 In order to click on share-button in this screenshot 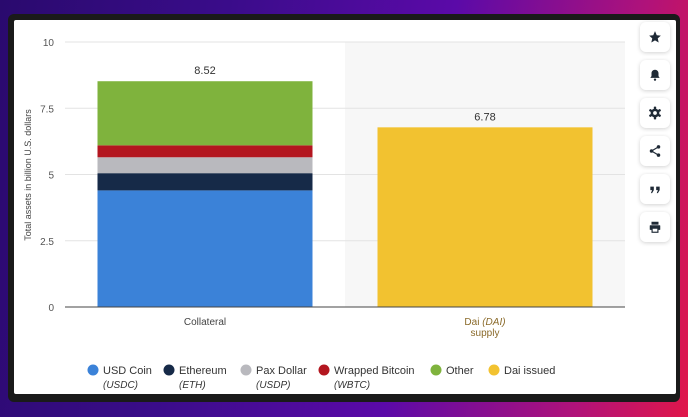, I will do `click(655, 151)`.